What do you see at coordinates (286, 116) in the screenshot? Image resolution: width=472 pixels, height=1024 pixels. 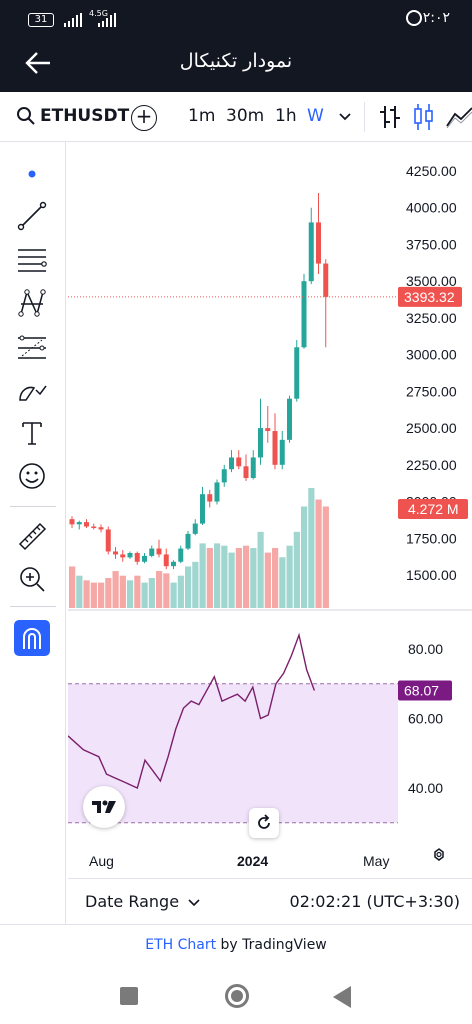 I see `timeframe-1h: 1h` at bounding box center [286, 116].